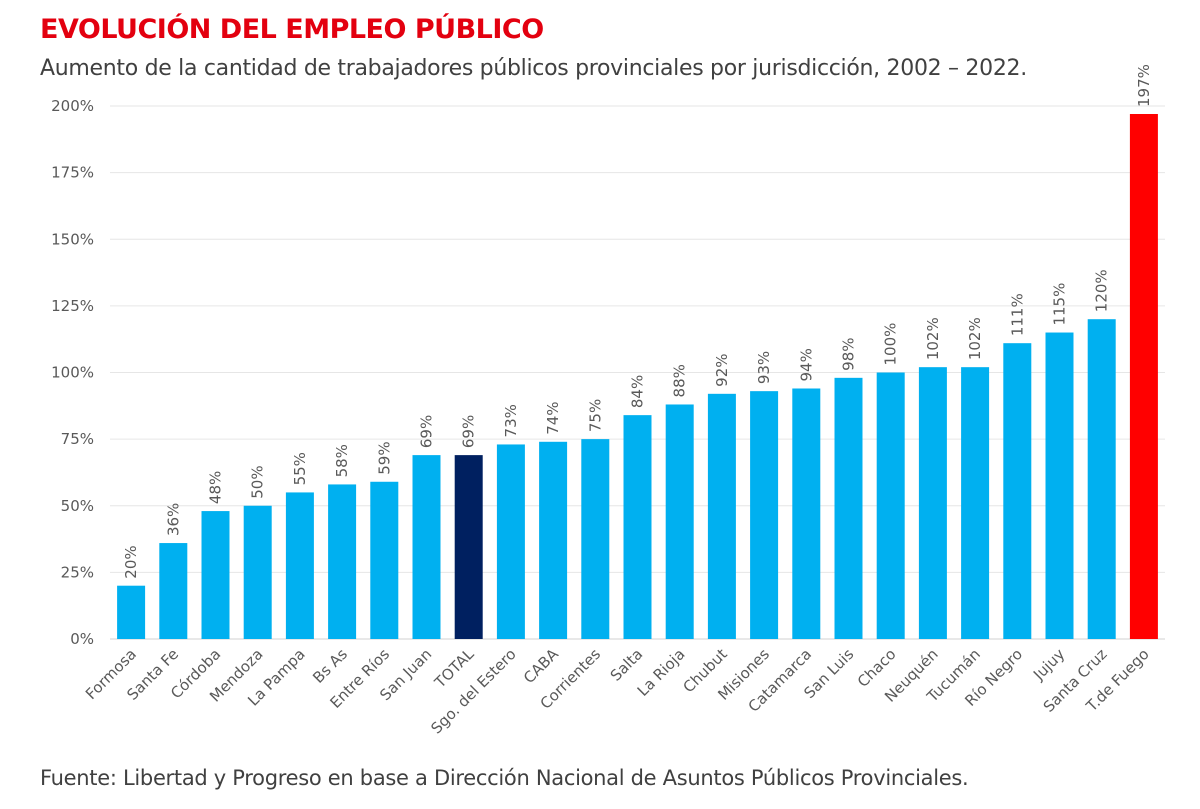  I want to click on data-label: 120%, so click(1102, 290).